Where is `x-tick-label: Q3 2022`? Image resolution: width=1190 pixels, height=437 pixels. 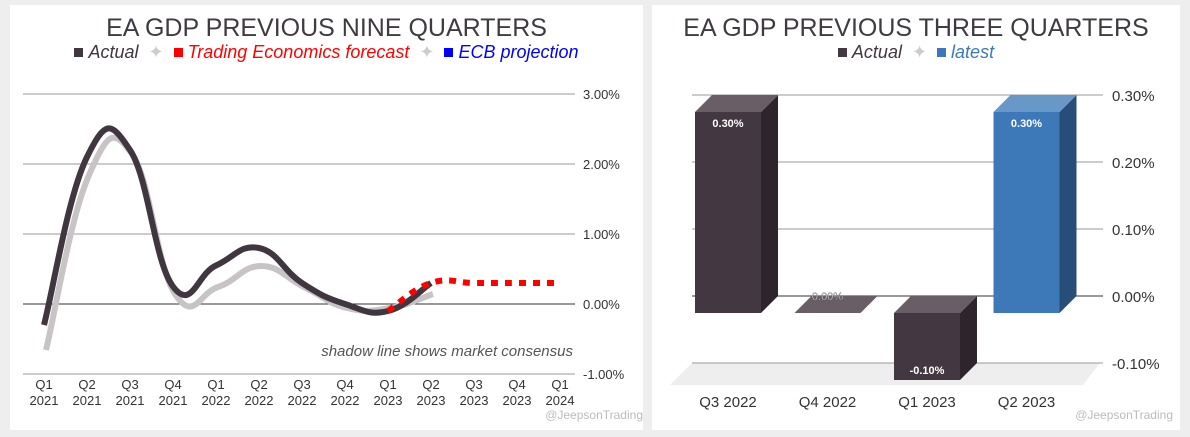
x-tick-label: Q3 2022 is located at coordinates (728, 402).